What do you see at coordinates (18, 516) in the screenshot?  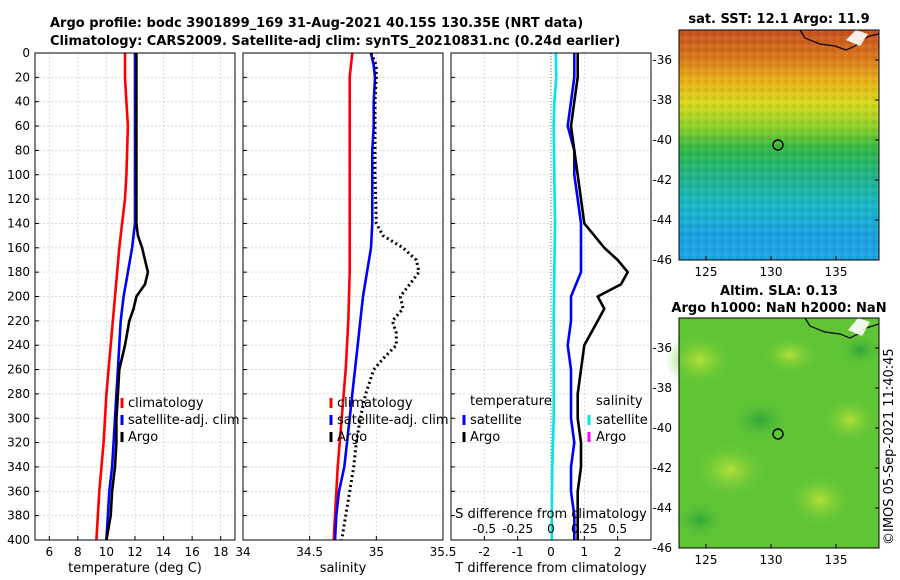 I see `y-tick-label: 380` at bounding box center [18, 516].